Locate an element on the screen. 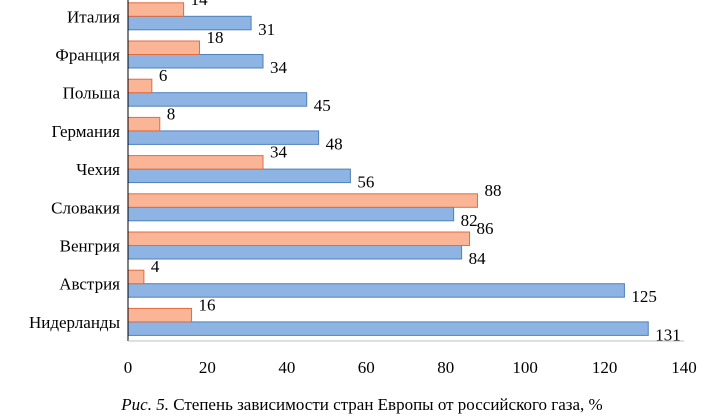 The width and height of the screenshot is (724, 417). x-tick-label: 140 is located at coordinates (684, 367).